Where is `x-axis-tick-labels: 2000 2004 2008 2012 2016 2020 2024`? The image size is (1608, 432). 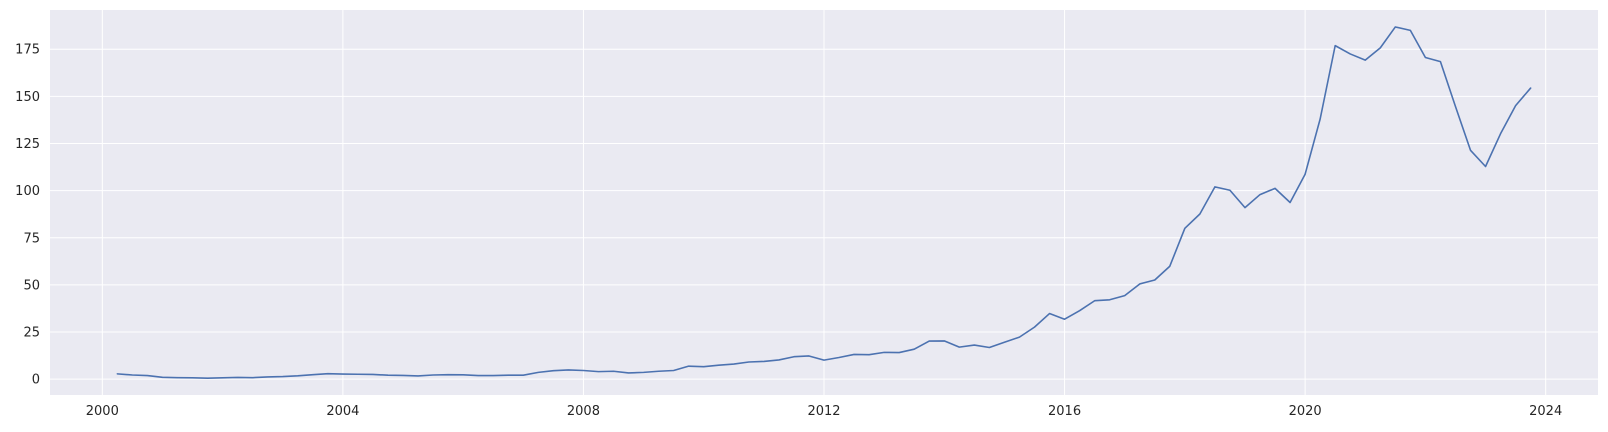
x-axis-tick-labels: 2000 2004 2008 2012 2016 2020 2024 is located at coordinates (824, 411).